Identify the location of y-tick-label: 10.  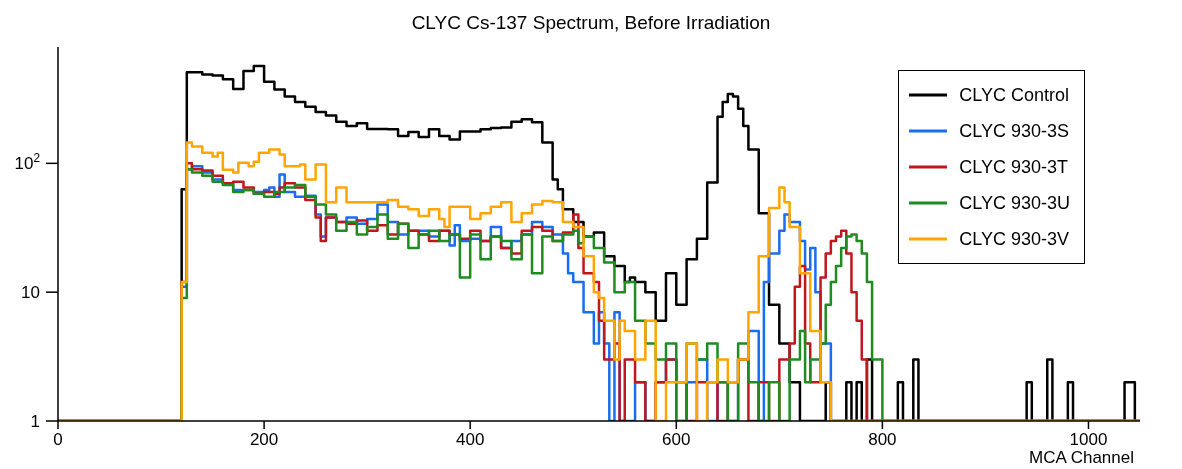
(30, 293).